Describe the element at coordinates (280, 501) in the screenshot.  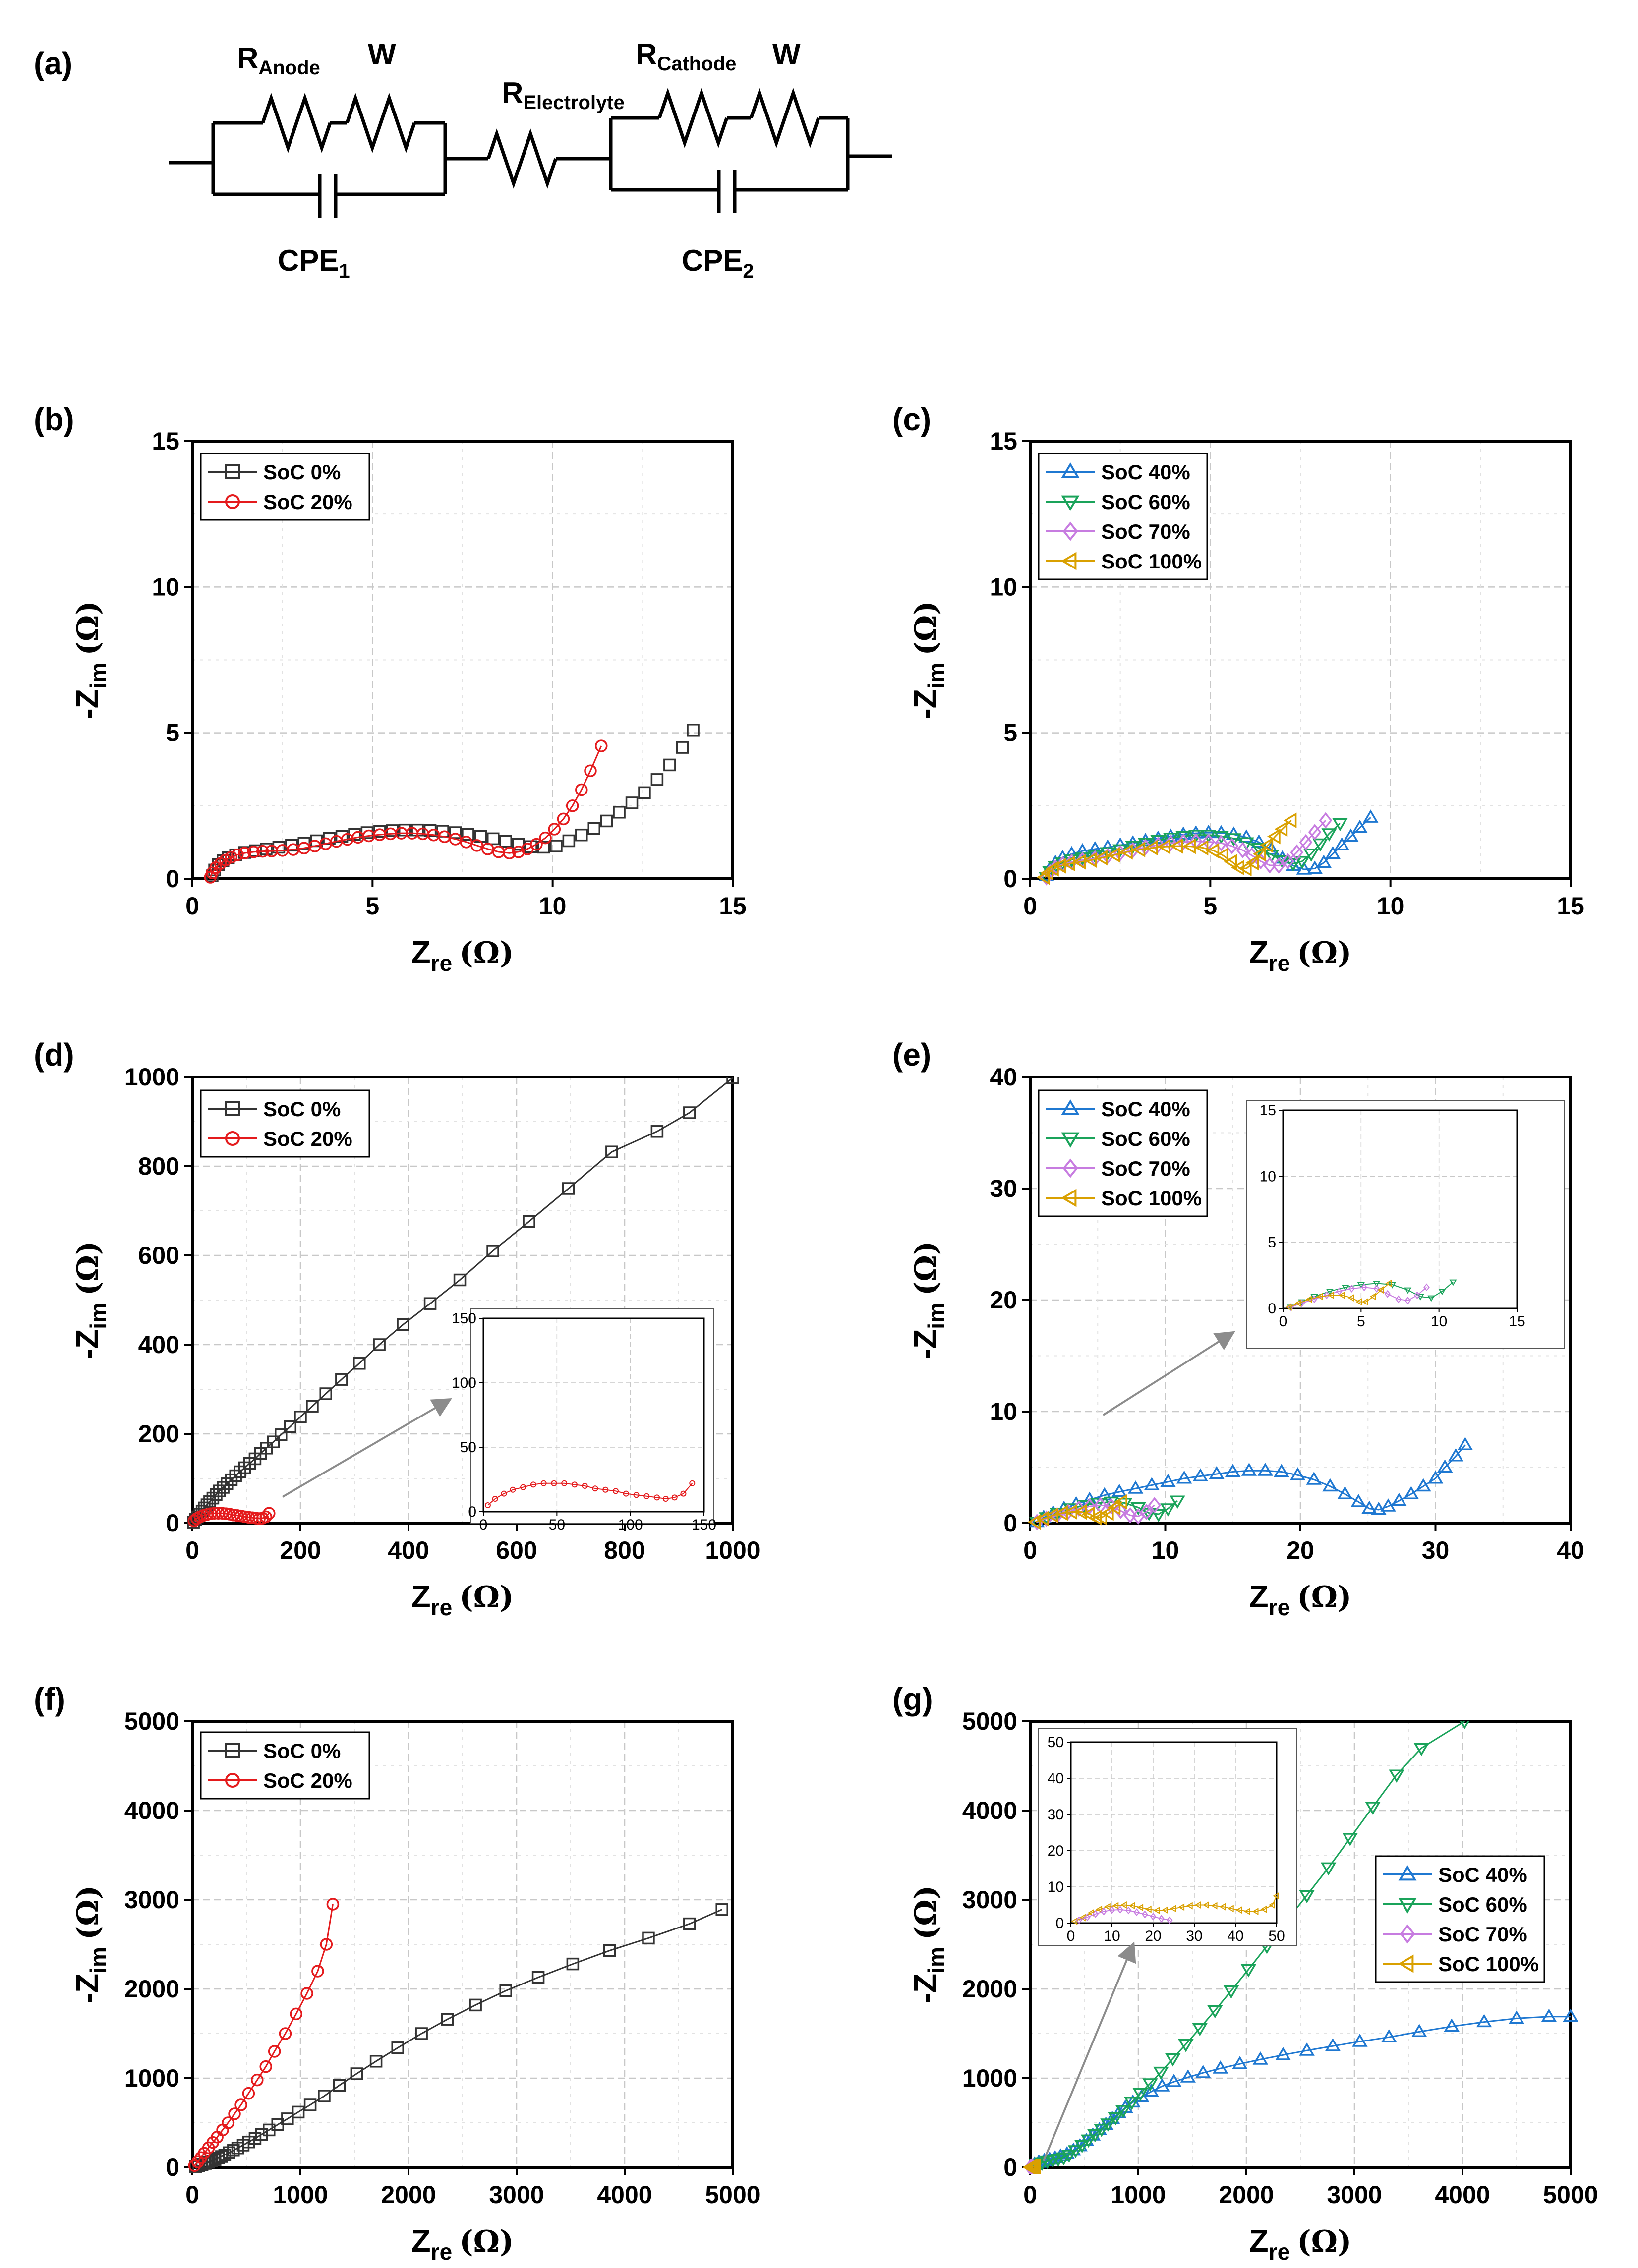
I see `legend-entry: SoC 20%` at that location.